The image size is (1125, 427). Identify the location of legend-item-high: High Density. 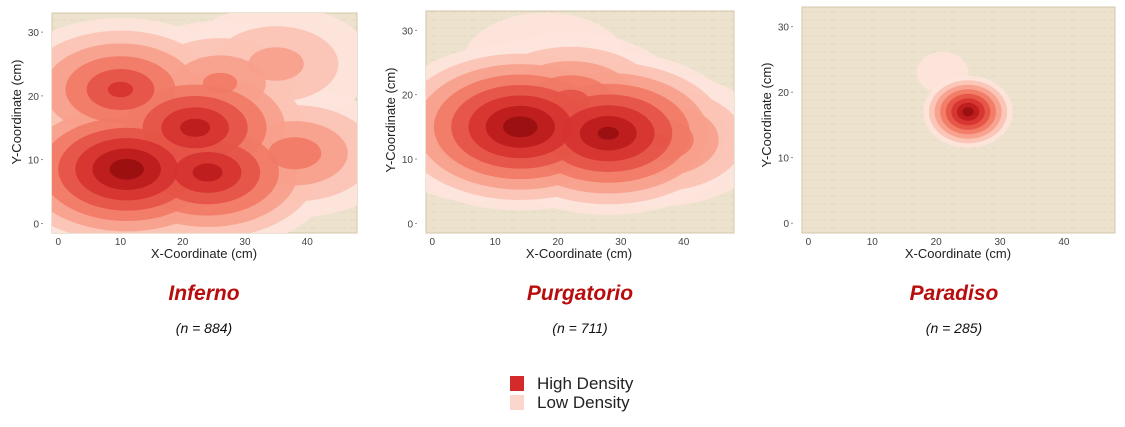
(571, 383).